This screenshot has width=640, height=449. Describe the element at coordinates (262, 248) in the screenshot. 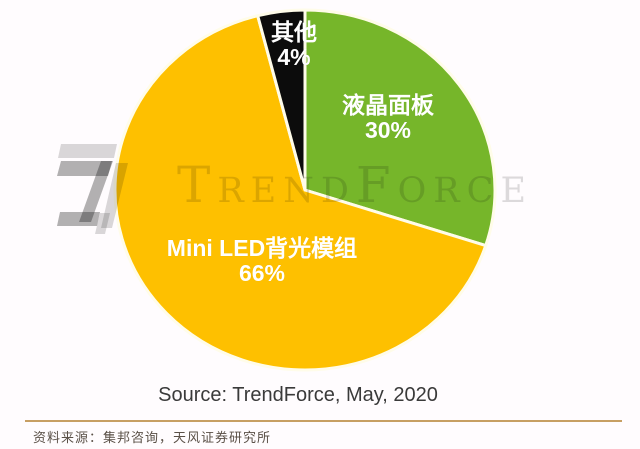

I see `slice-label-mini-name: Mini LED背光模组` at that location.